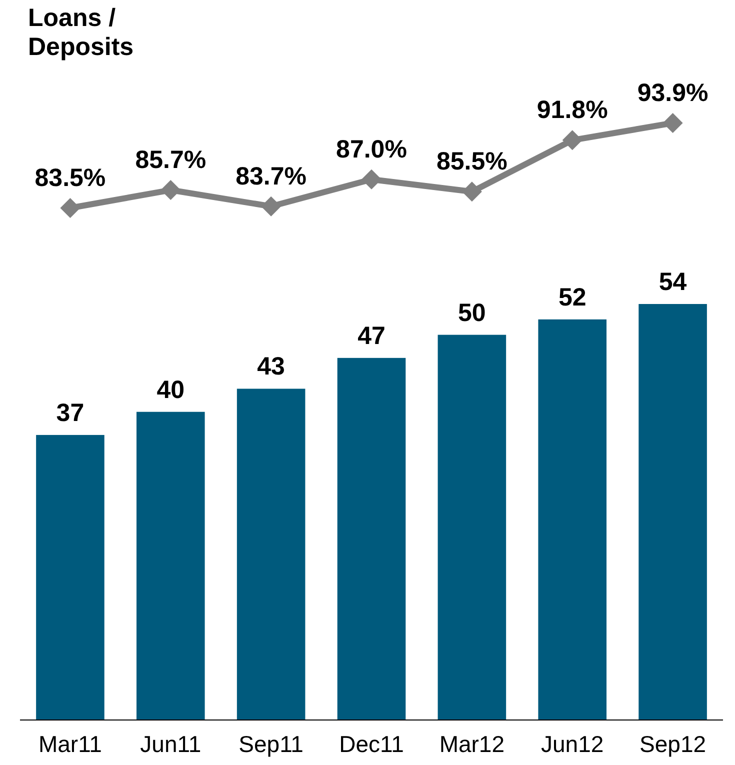 The height and width of the screenshot is (765, 735). Describe the element at coordinates (70, 744) in the screenshot. I see `x-tick-label: Mar11` at that location.